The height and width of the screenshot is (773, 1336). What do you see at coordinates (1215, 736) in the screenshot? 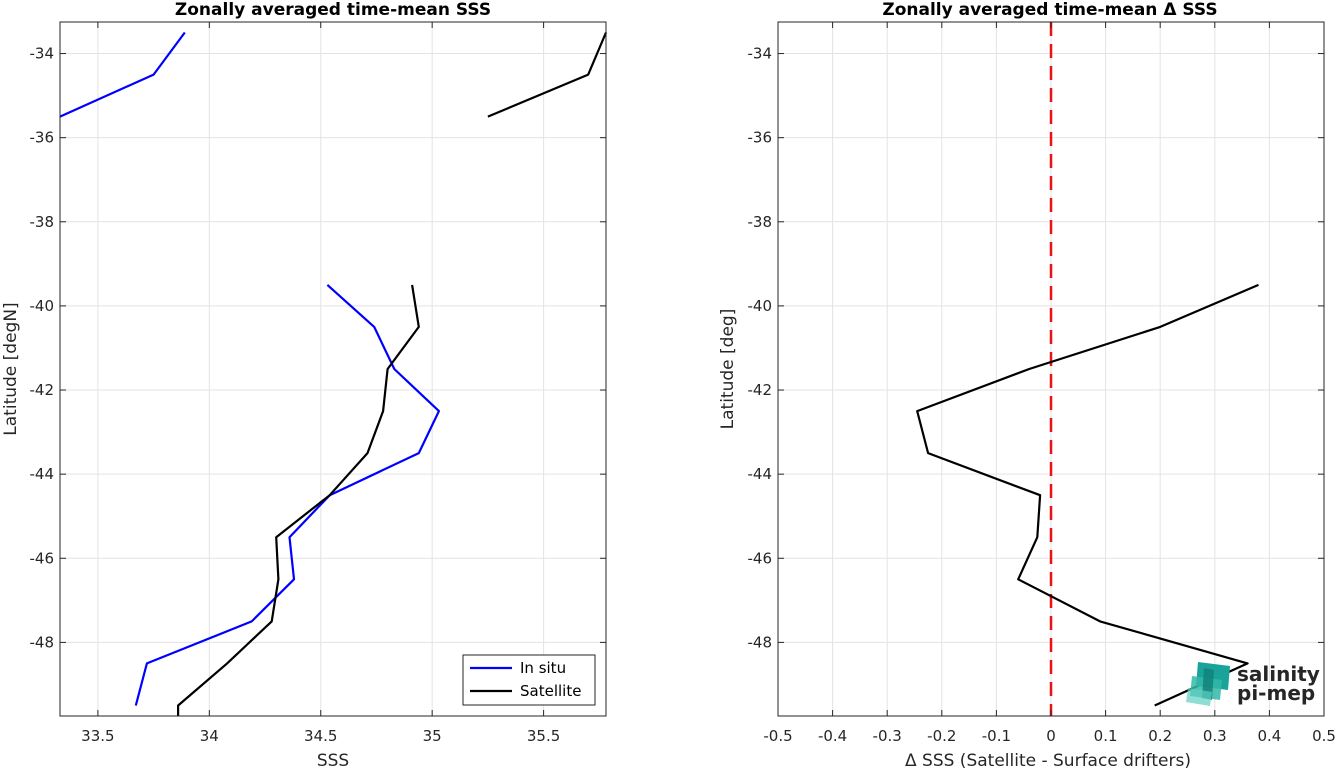
I see `x-tick-label: 0.3` at bounding box center [1215, 736].